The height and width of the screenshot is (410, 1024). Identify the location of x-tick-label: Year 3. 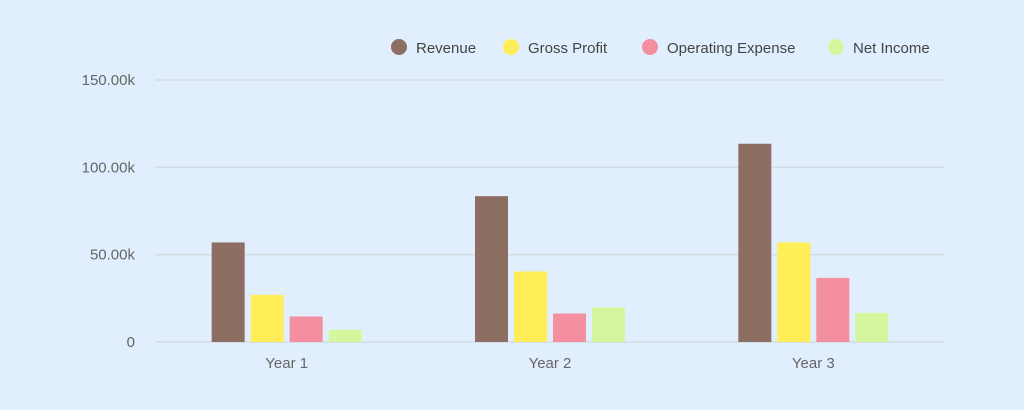
(813, 363).